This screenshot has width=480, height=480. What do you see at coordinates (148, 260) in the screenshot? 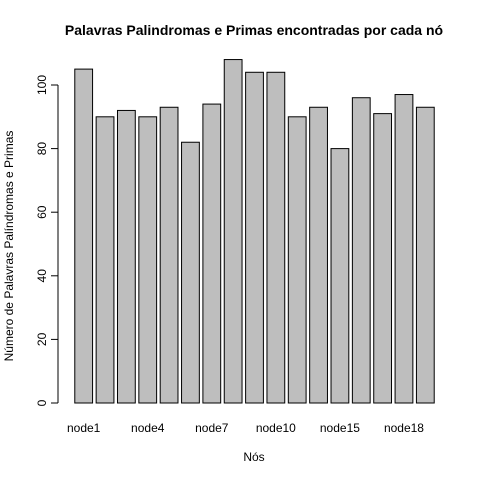
I see `bar-node4` at bounding box center [148, 260].